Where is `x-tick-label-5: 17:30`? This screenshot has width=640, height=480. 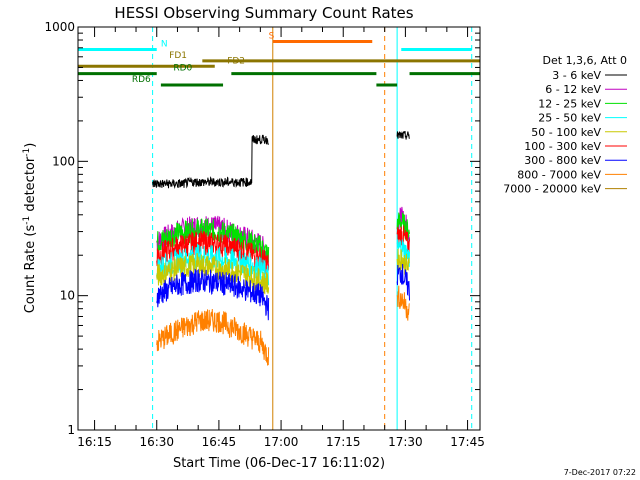 x-tick-label-5: 17:30 is located at coordinates (405, 442).